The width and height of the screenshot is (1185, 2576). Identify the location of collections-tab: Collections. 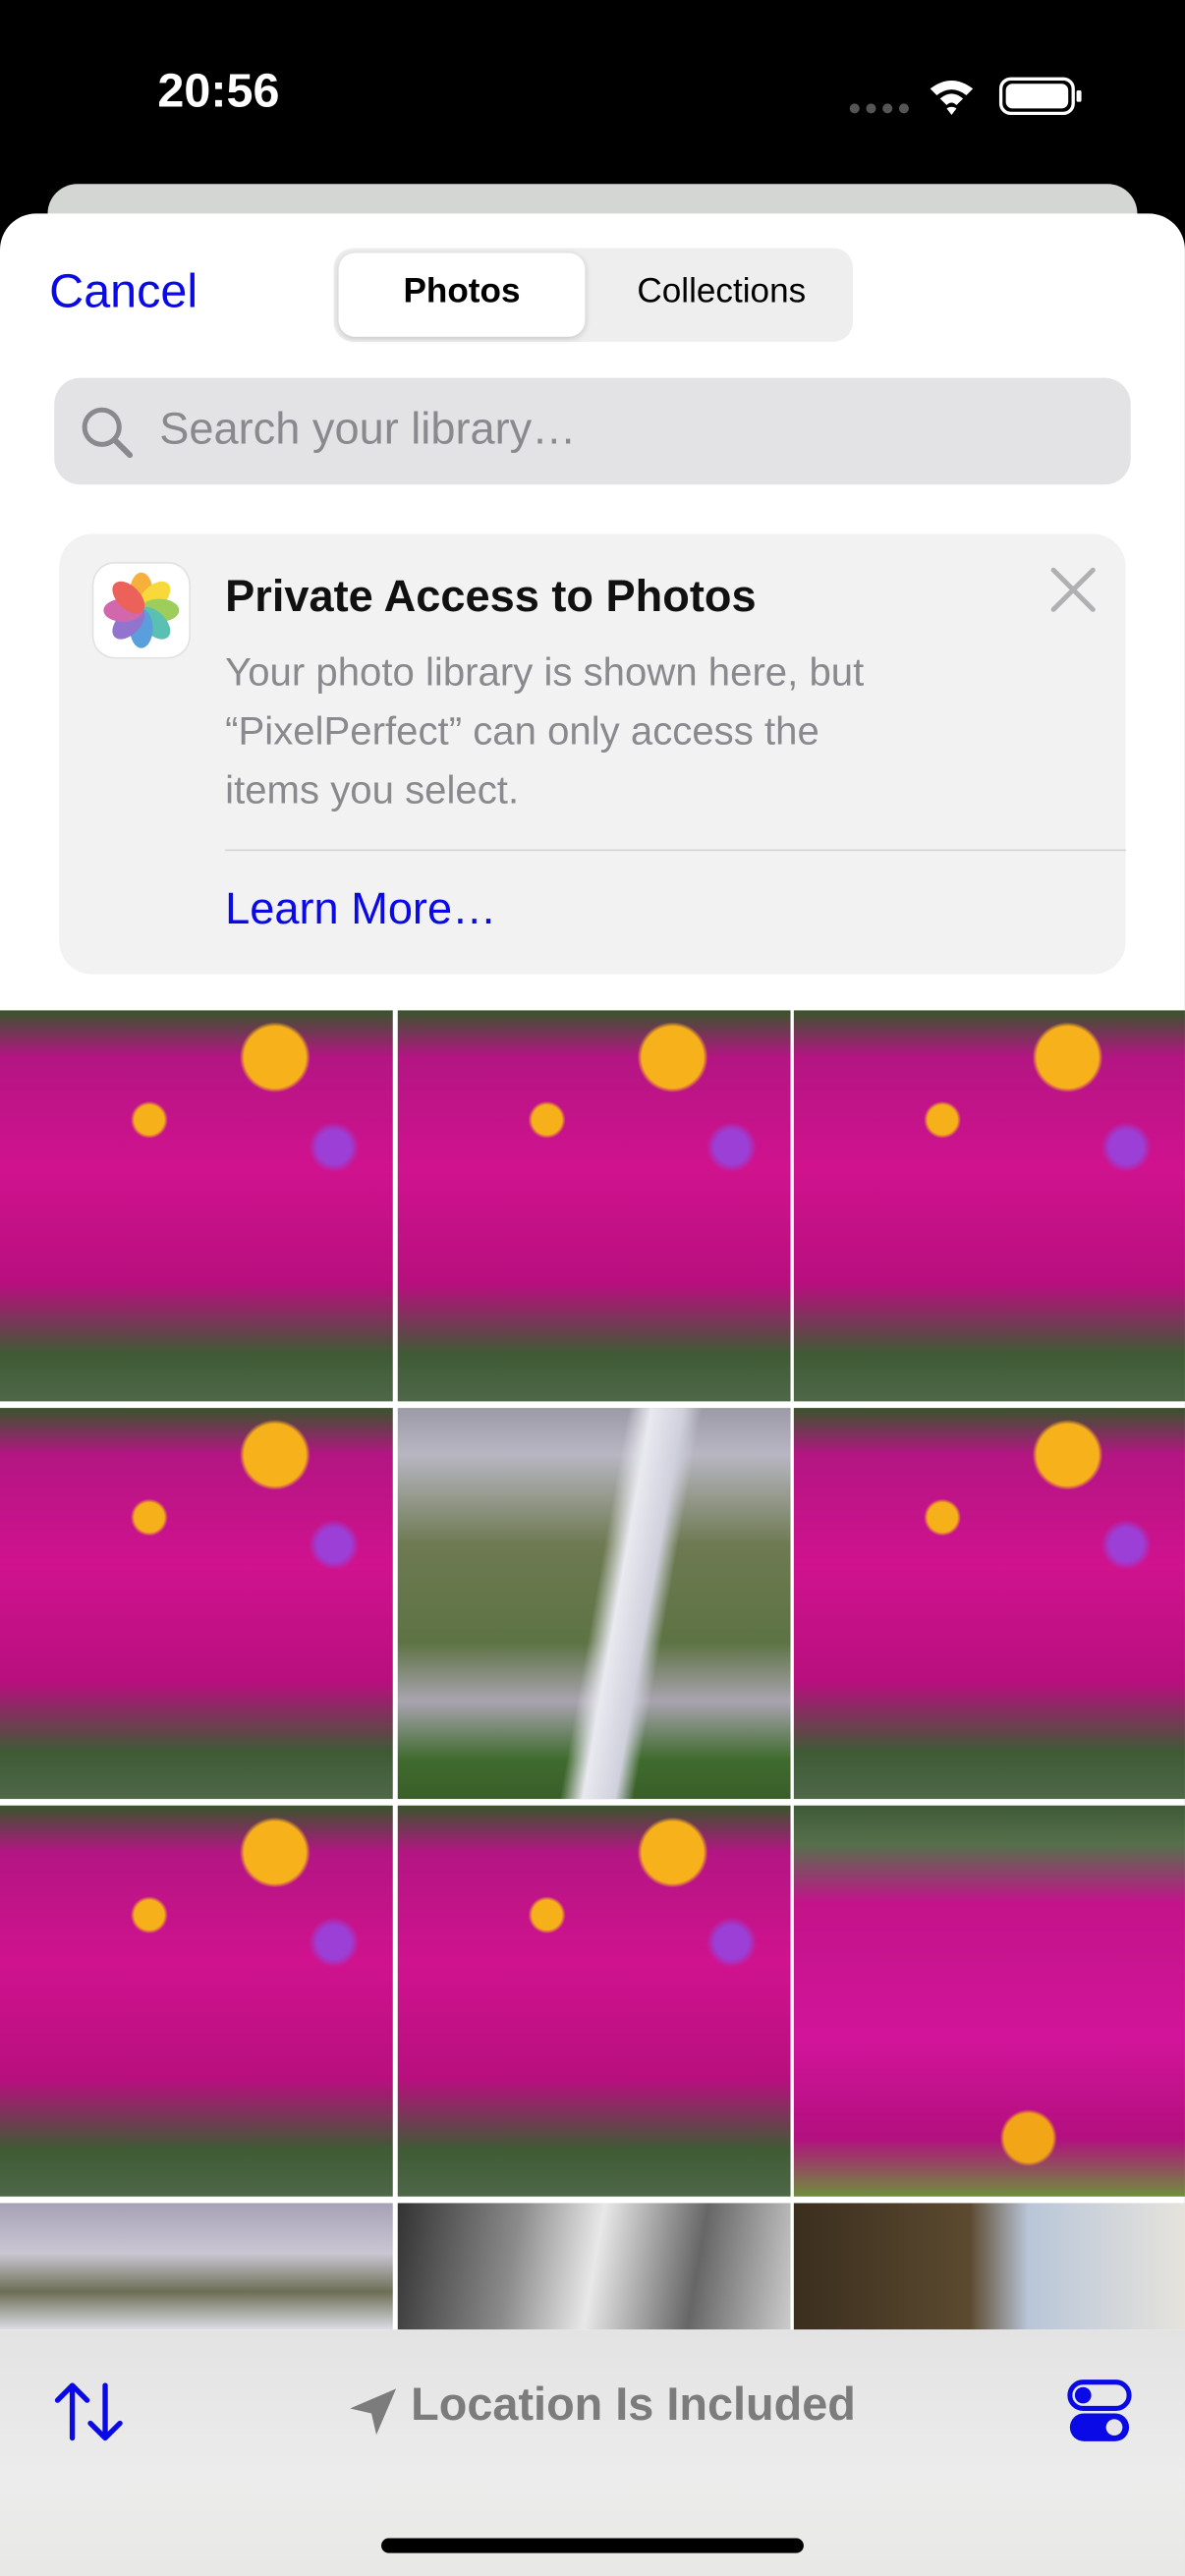
(722, 291).